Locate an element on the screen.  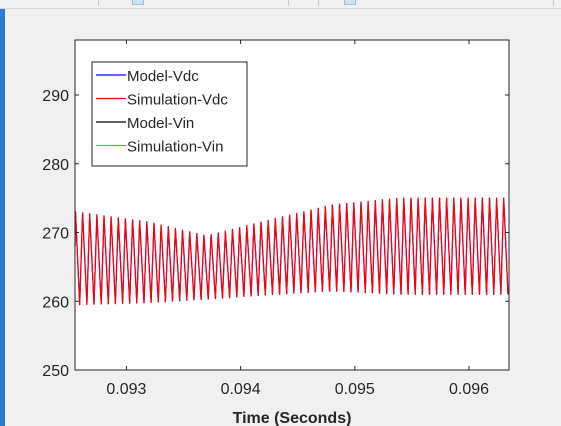
window-edge is located at coordinates (2, 217).